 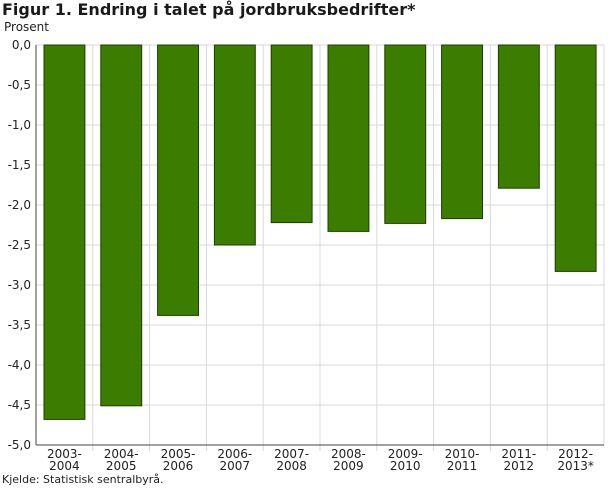 What do you see at coordinates (234, 460) in the screenshot?
I see `x-tick-label: 2006-2007` at bounding box center [234, 460].